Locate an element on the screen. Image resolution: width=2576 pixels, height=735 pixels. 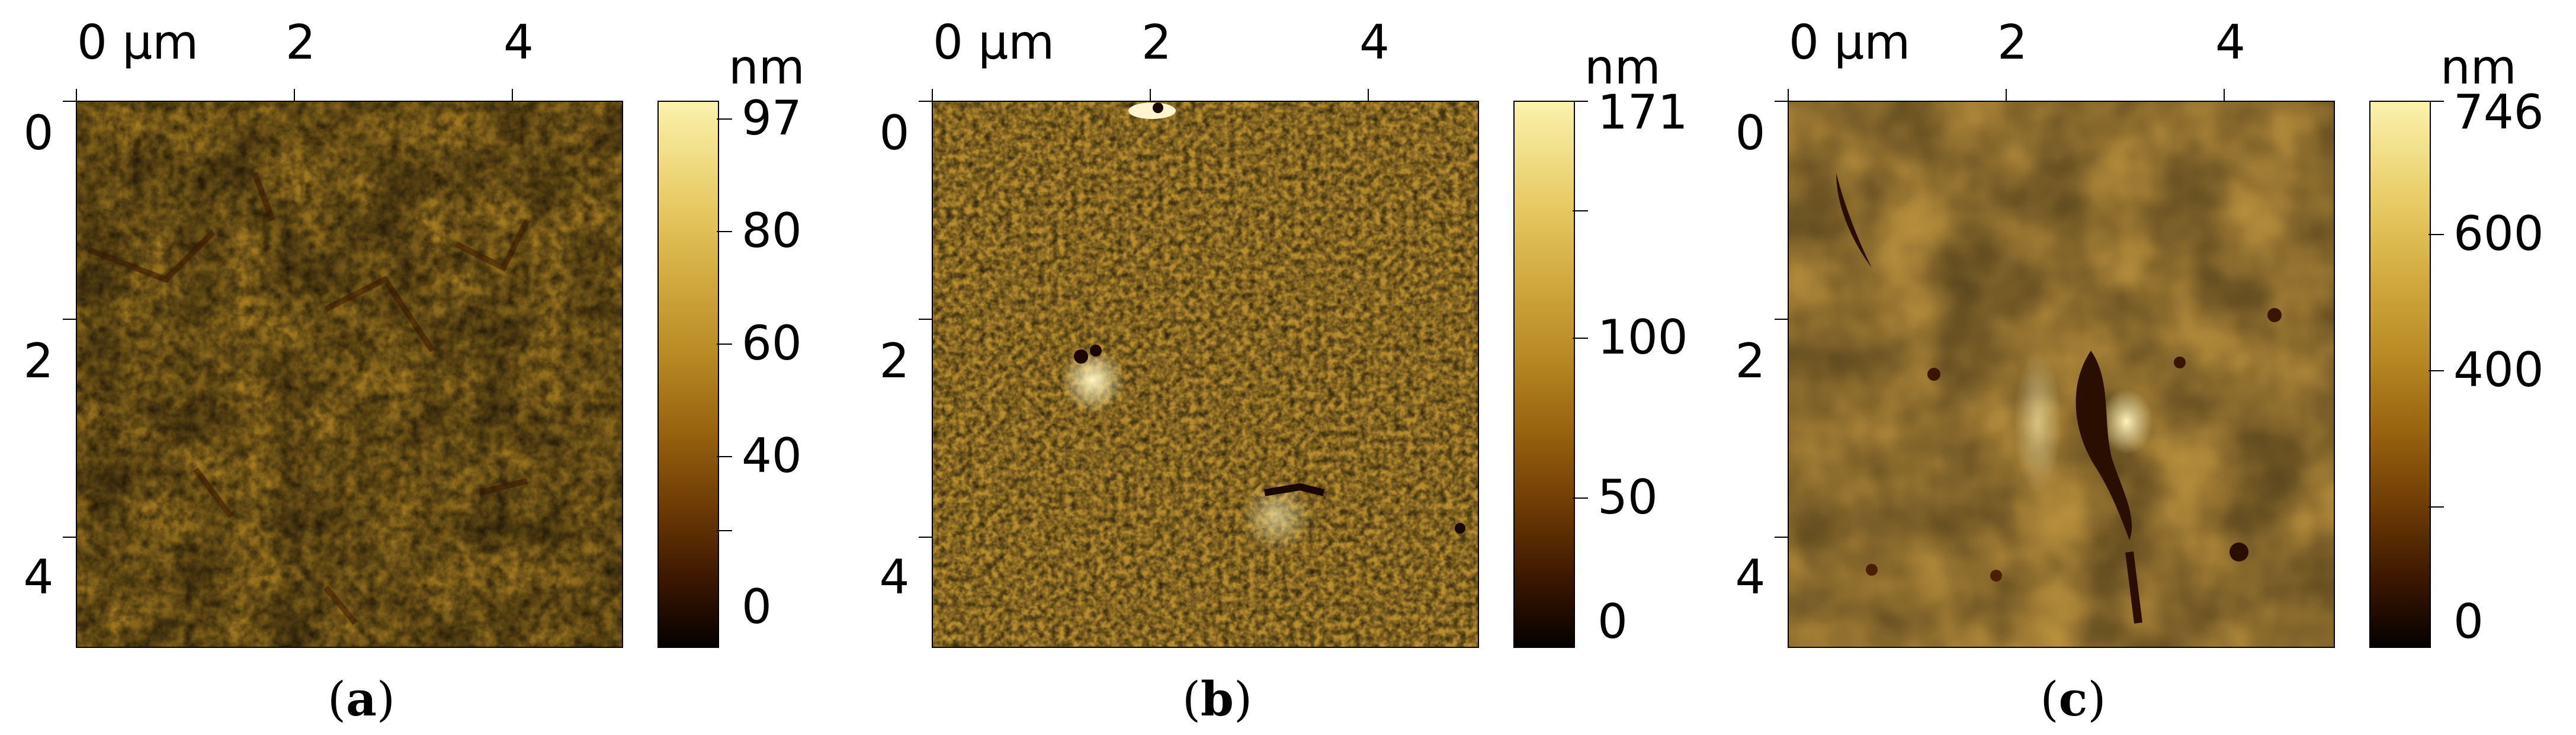
caption-letter: b is located at coordinates (1217, 699).